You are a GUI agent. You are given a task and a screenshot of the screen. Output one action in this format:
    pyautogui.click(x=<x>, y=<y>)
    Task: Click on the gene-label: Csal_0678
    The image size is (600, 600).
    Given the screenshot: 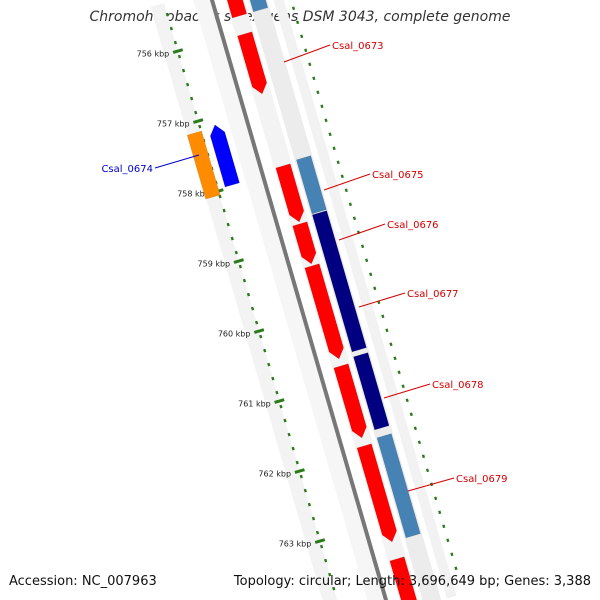 What is the action you would take?
    pyautogui.click(x=458, y=385)
    